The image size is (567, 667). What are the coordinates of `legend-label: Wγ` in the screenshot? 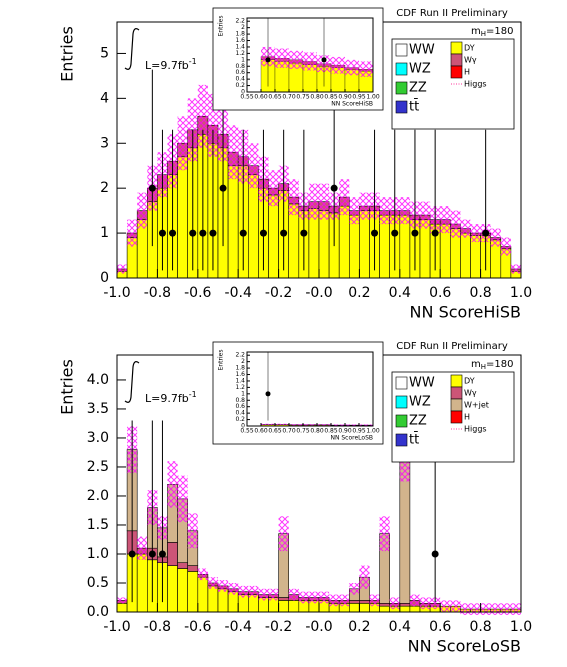 It's located at (470, 393).